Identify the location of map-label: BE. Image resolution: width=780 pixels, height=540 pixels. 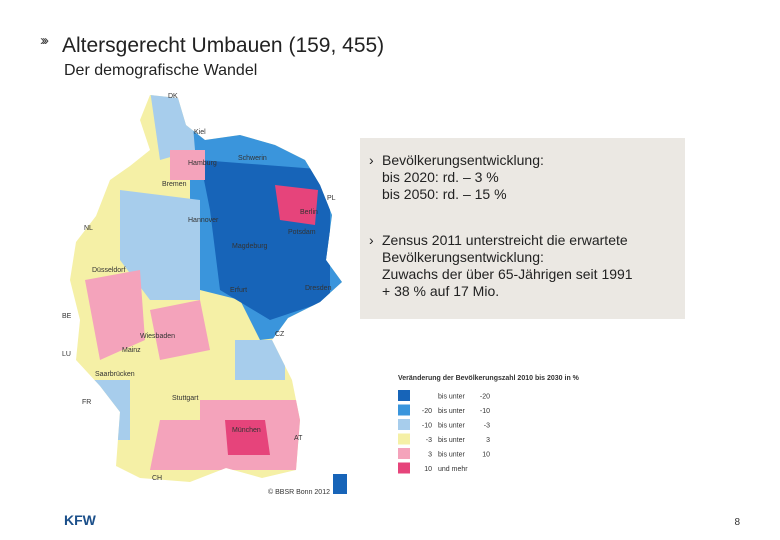
(67, 316).